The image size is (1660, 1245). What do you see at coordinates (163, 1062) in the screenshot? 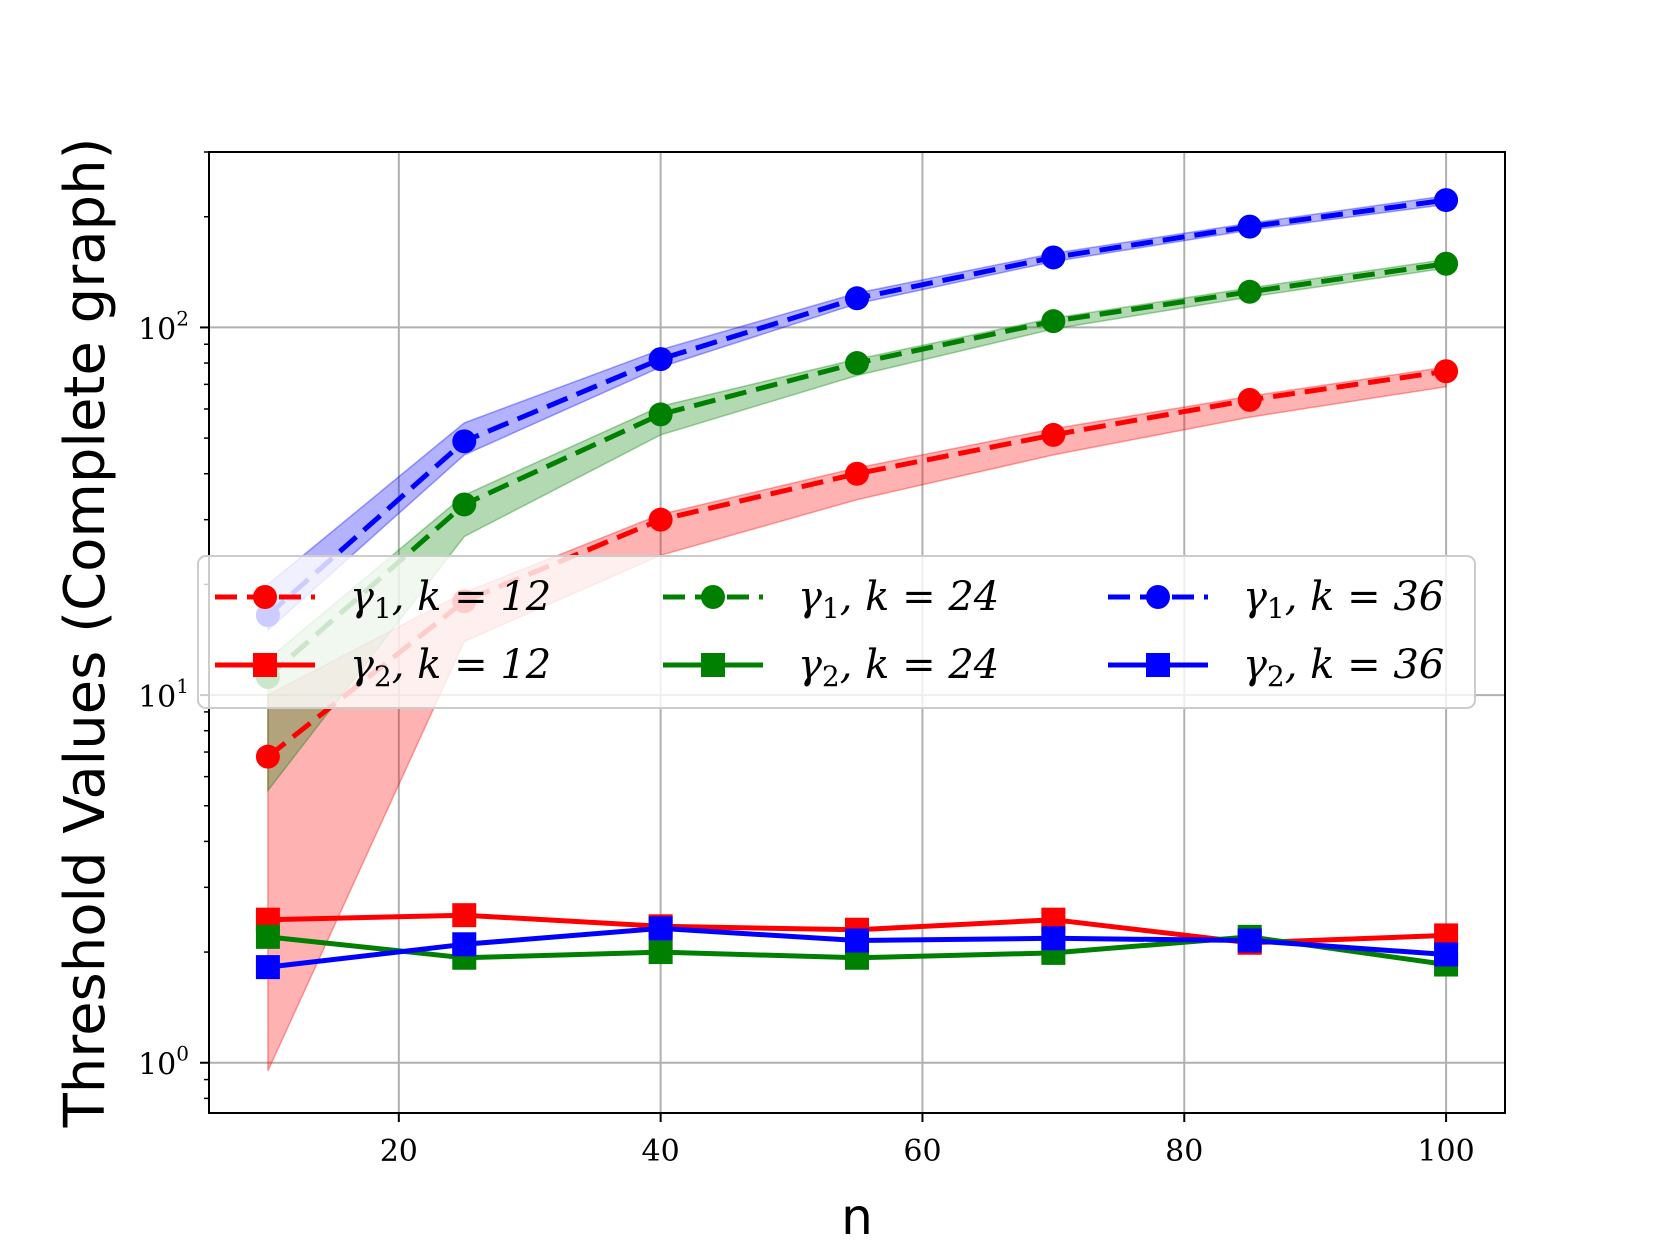
I see `y-tick-label: 10⁰` at bounding box center [163, 1062].